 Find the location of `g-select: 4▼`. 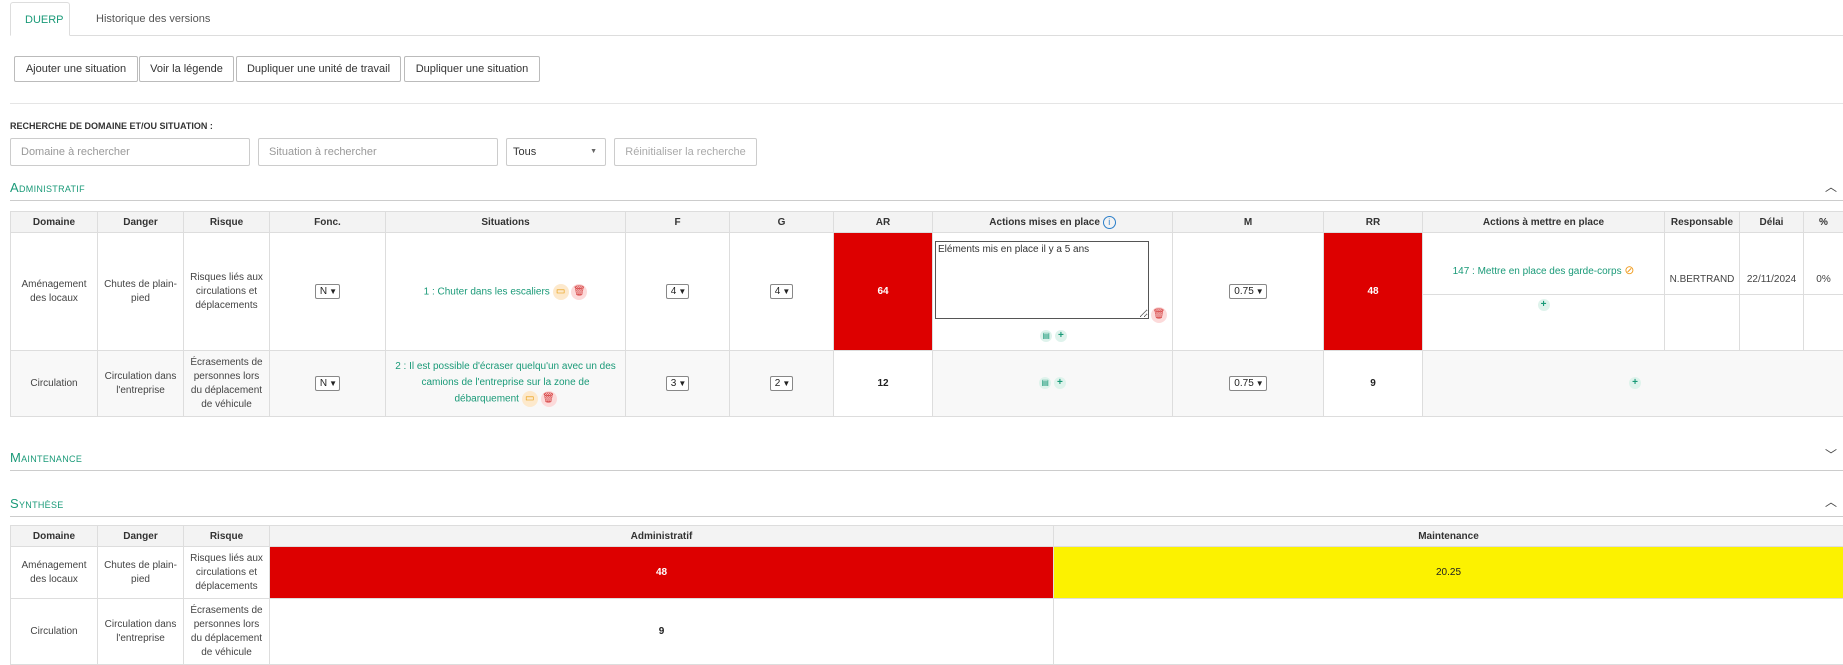

g-select: 4▼ is located at coordinates (781, 291).